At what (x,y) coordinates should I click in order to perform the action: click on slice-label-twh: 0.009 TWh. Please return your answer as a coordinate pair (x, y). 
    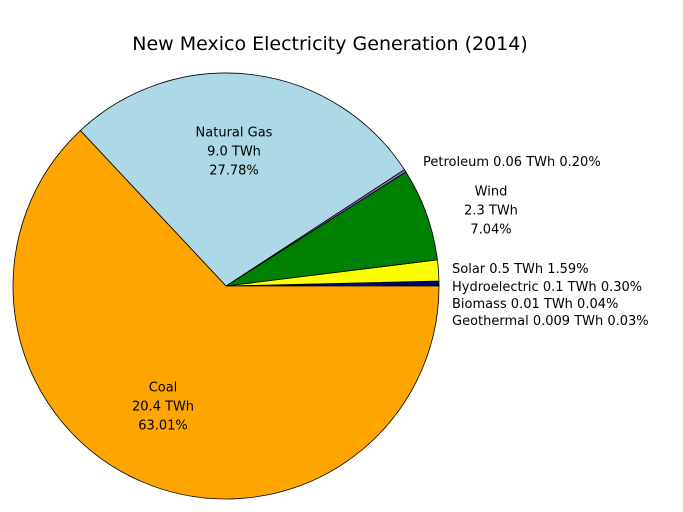
    Looking at the image, I should click on (566, 321).